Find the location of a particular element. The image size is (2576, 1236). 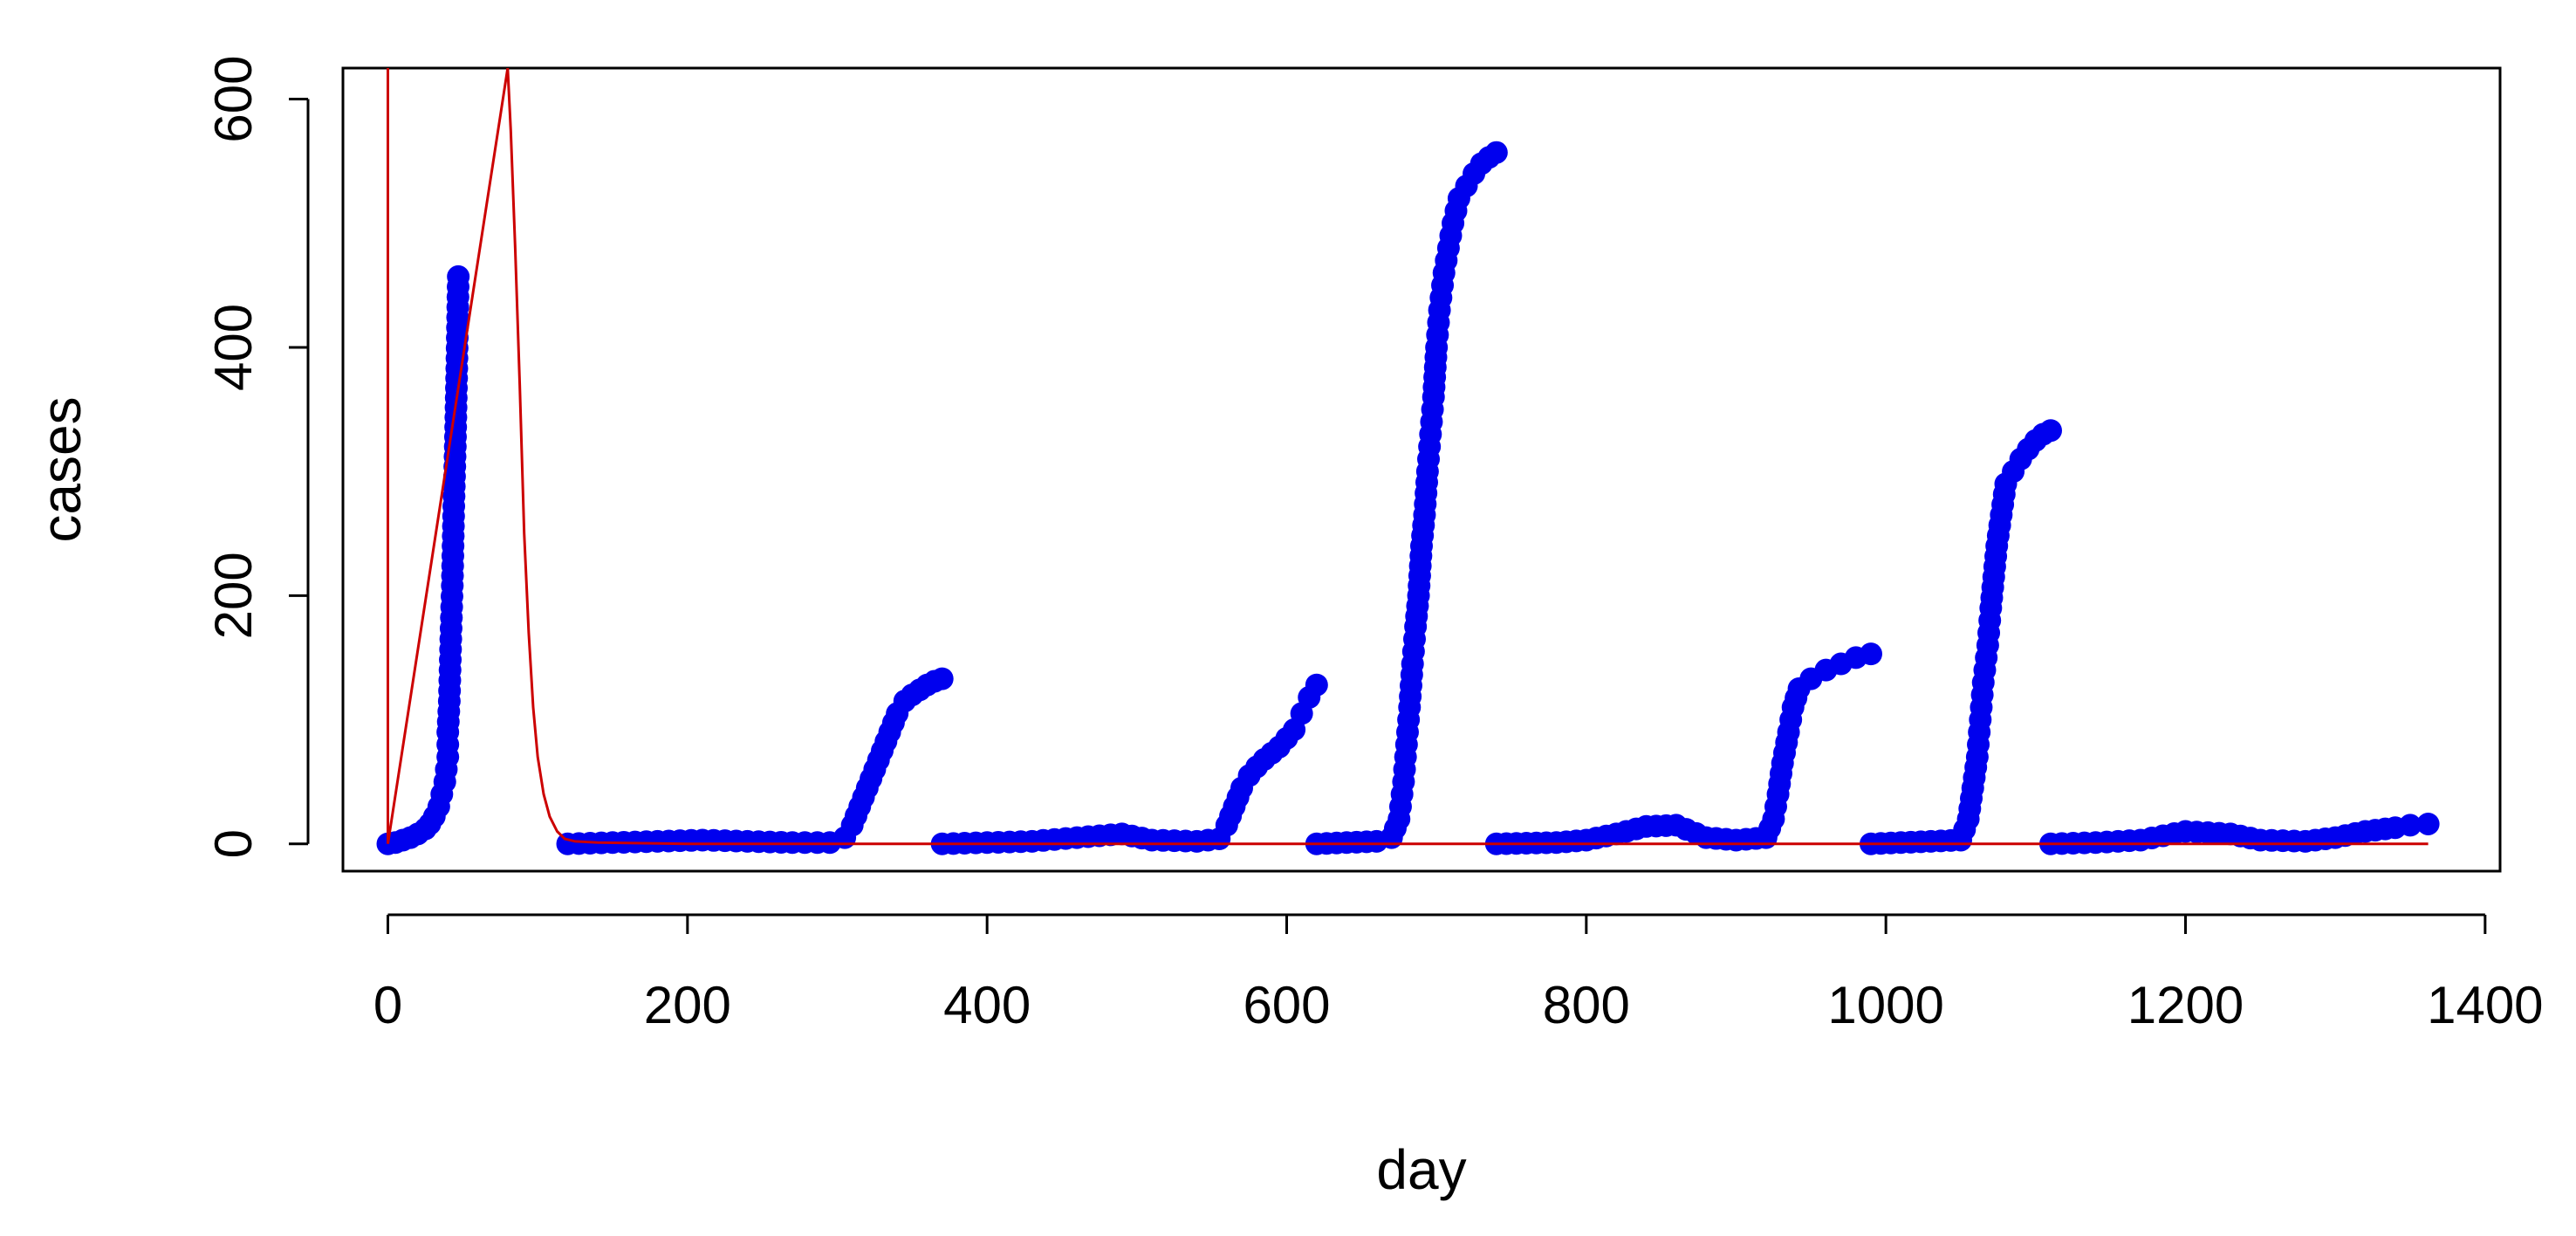

x-tick-label: 800 is located at coordinates (1587, 1005).